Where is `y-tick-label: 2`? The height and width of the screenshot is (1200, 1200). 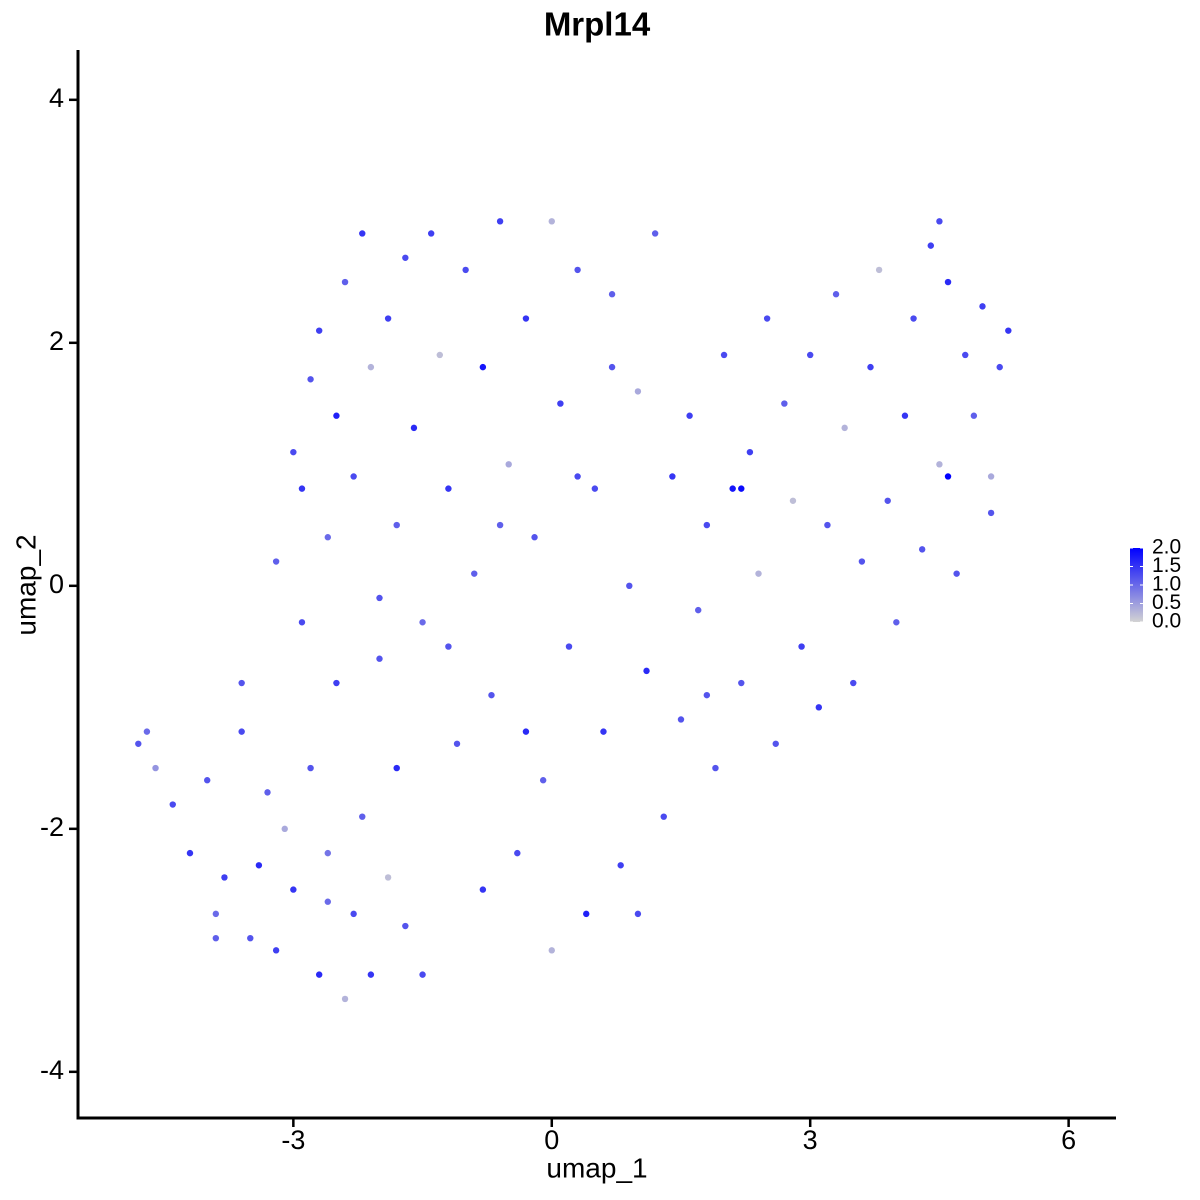 y-tick-label: 2 is located at coordinates (56, 341).